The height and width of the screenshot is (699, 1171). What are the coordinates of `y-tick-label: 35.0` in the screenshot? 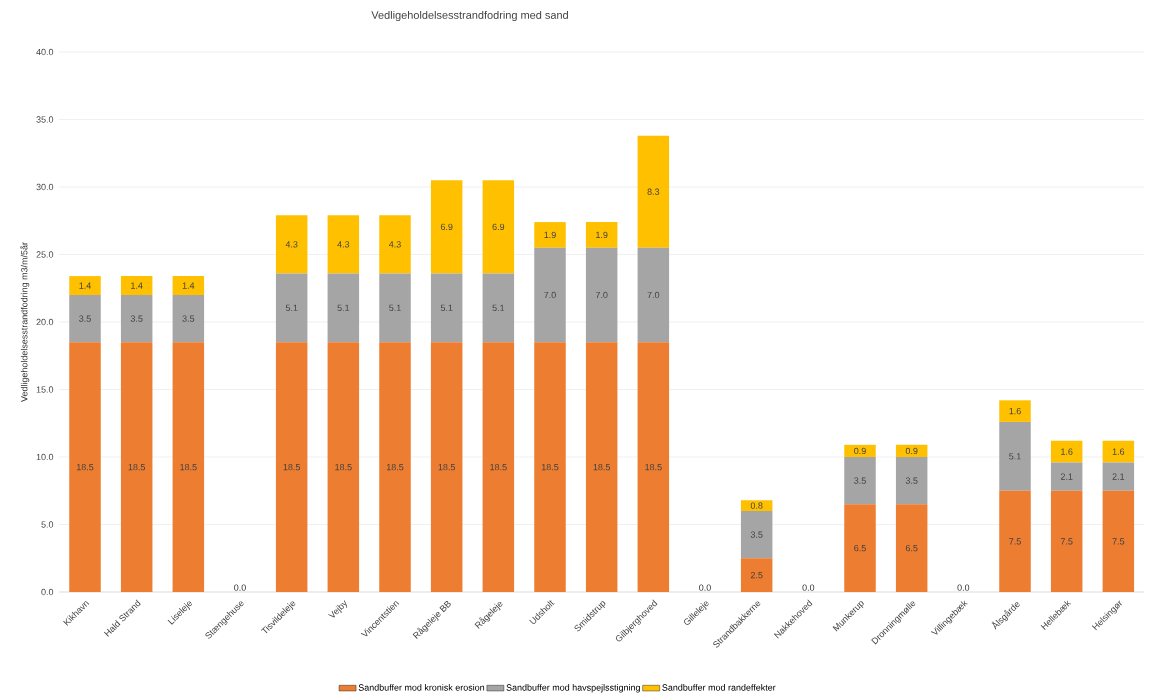 It's located at (45, 119).